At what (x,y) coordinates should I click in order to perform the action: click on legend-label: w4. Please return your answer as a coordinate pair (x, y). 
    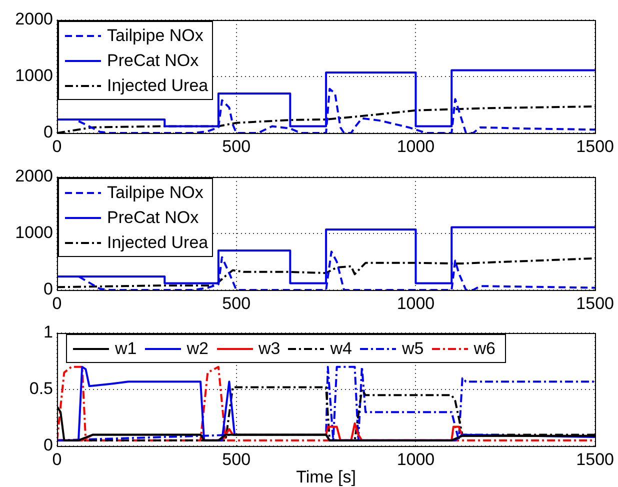
    Looking at the image, I should click on (341, 349).